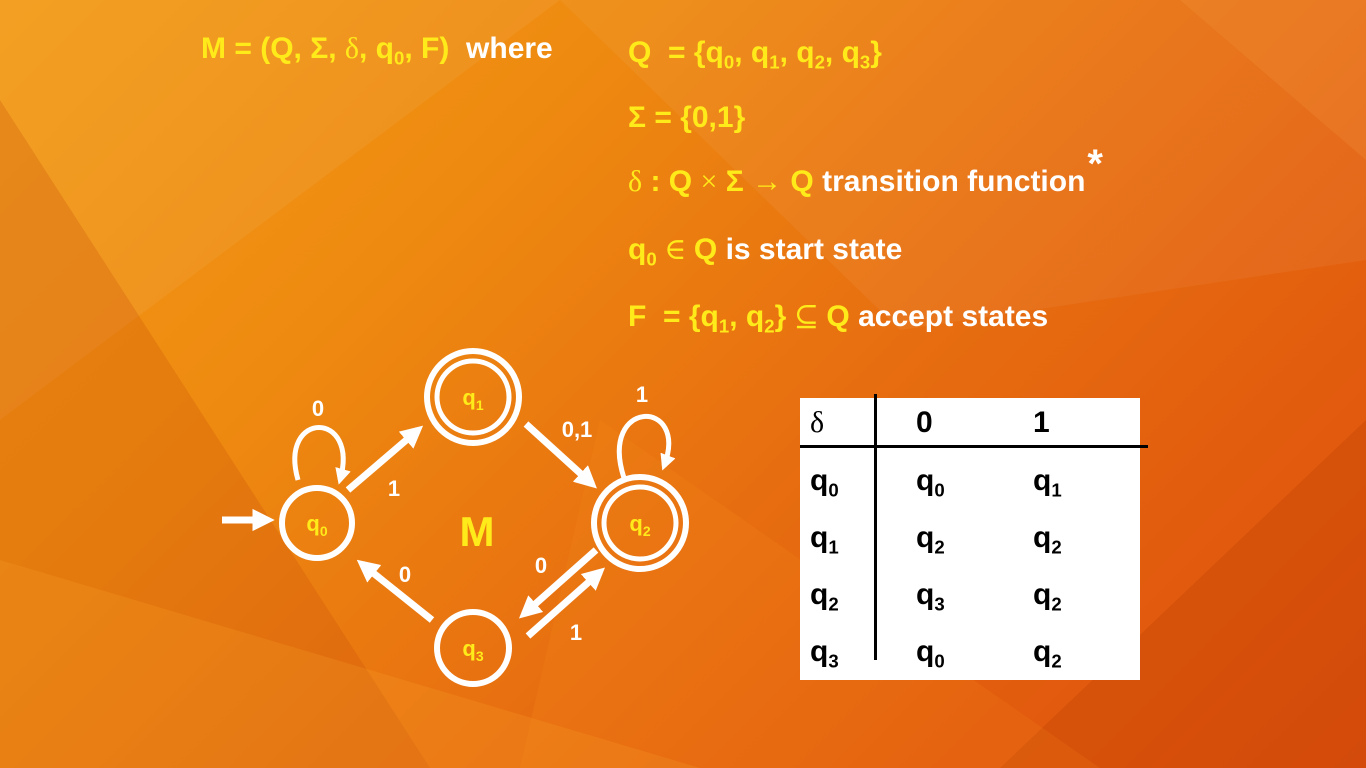 This screenshot has width=1366, height=768. I want to click on edge-q0-self, so click(319, 454).